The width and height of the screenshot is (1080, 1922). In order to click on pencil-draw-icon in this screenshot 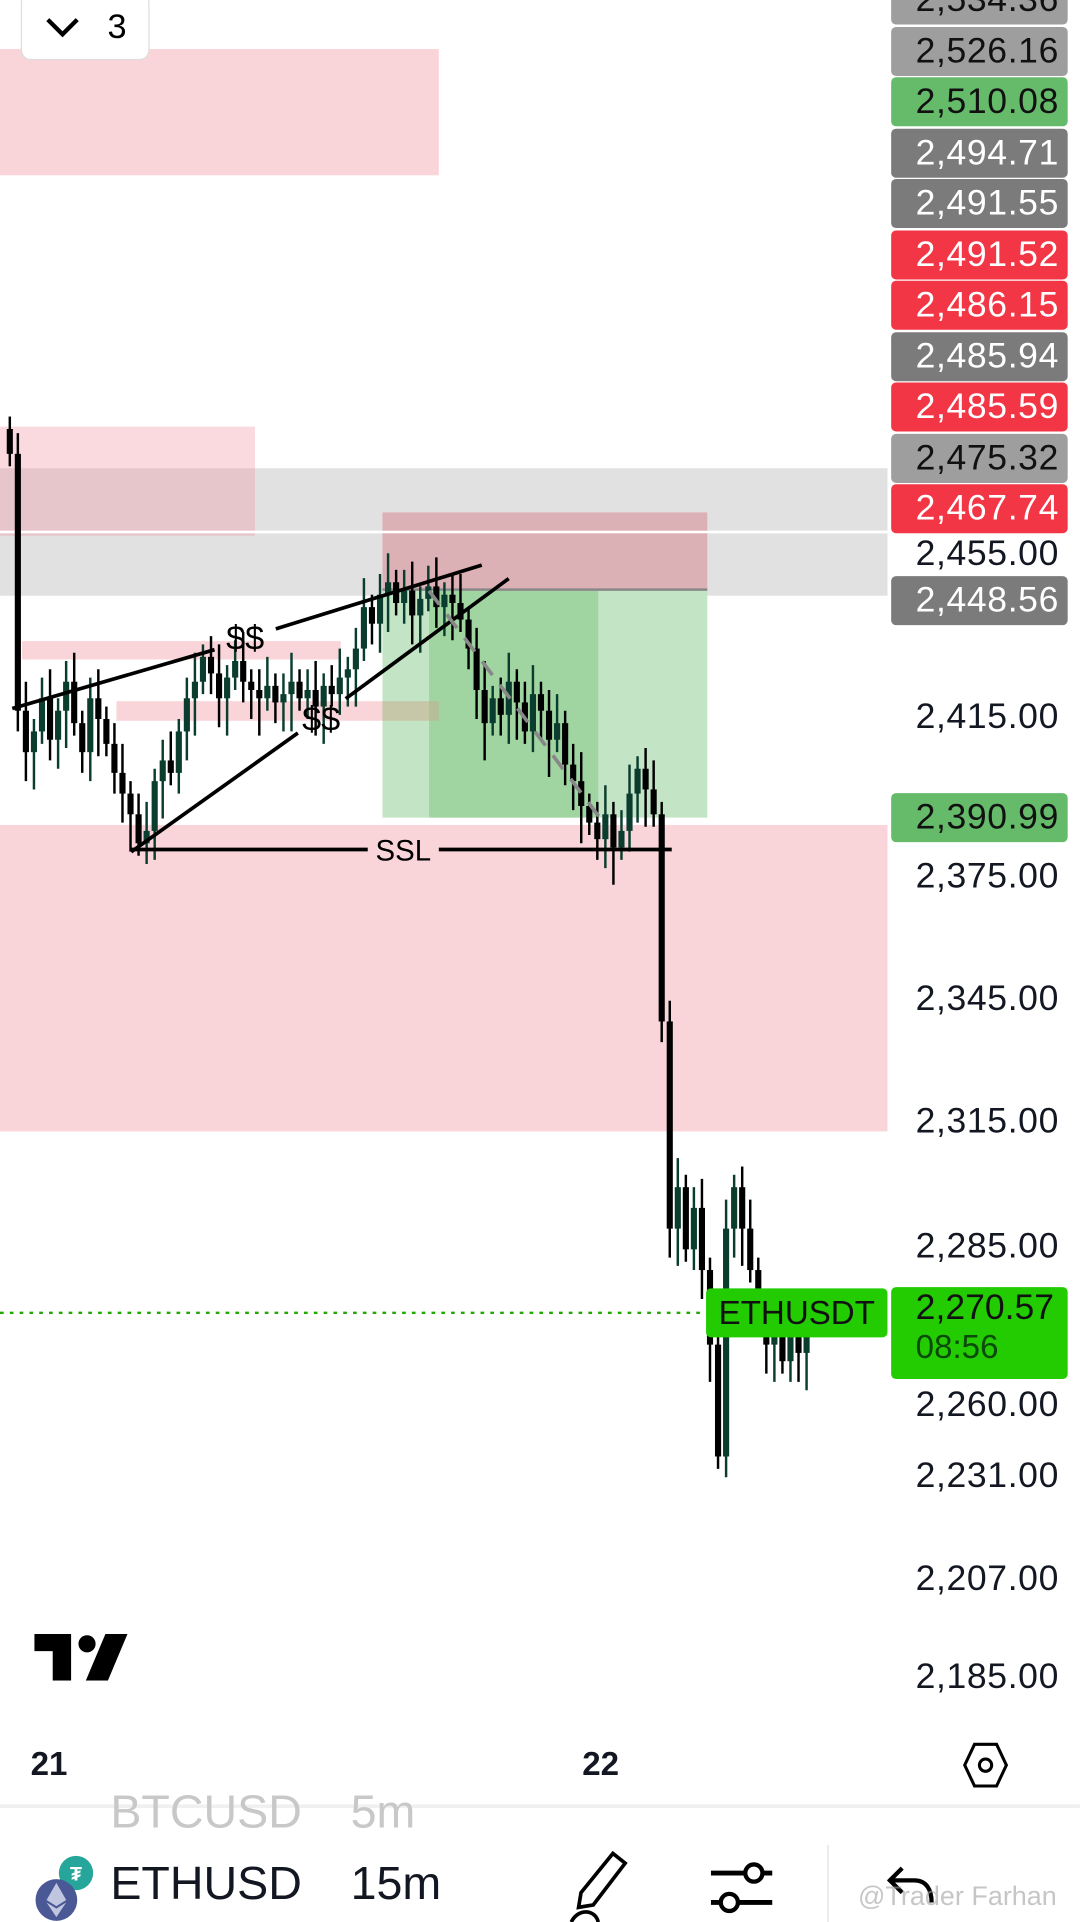, I will do `click(600, 1885)`.